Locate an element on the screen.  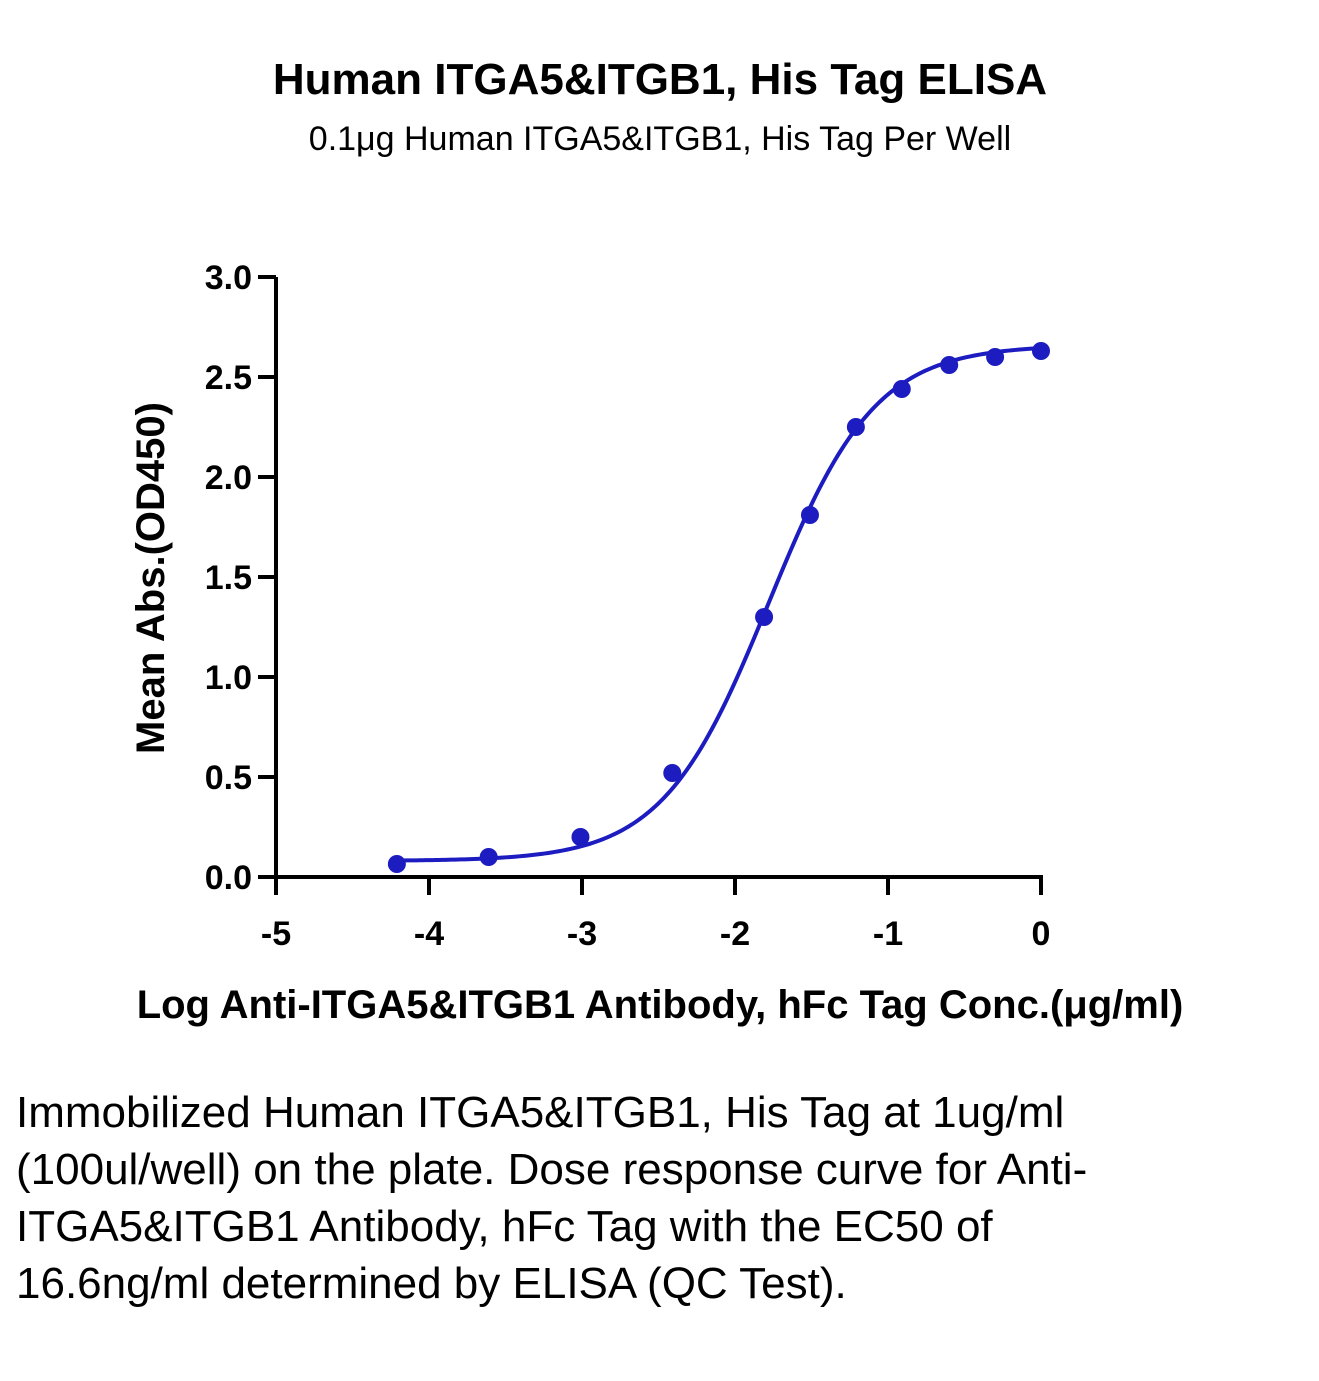
y-tick-label: 1.0 is located at coordinates (228, 678).